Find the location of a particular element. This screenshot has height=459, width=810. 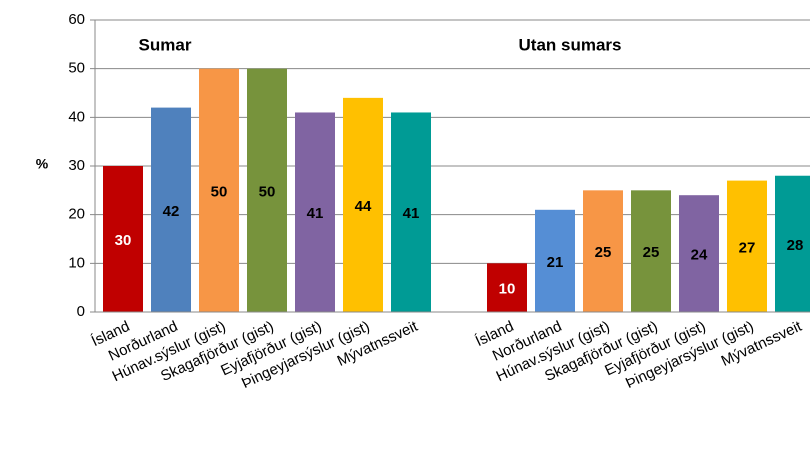

value-label: 42 is located at coordinates (171, 211).